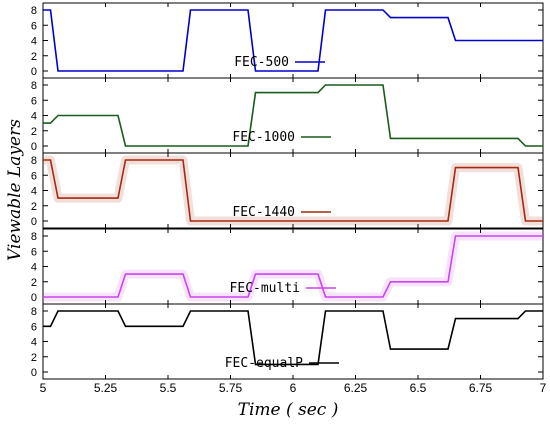 This screenshot has width=550, height=424. What do you see at coordinates (356, 388) in the screenshot?
I see `x-tick-label: 6.25` at bounding box center [356, 388].